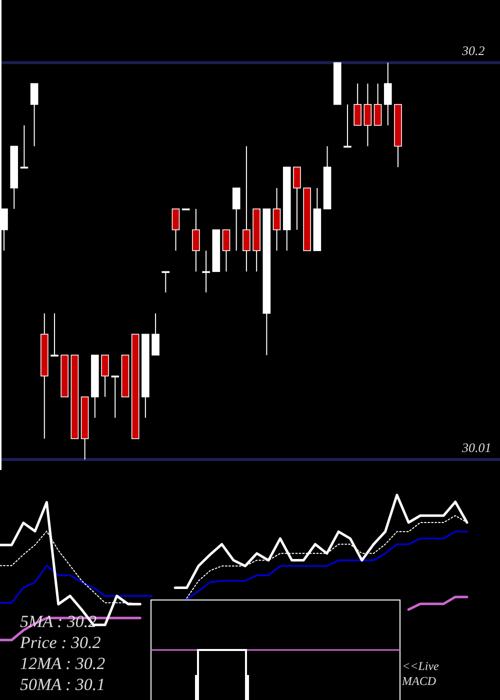 The width and height of the screenshot is (500, 700). Describe the element at coordinates (63, 663) in the screenshot. I see `text: 12MA : 30.2` at that location.